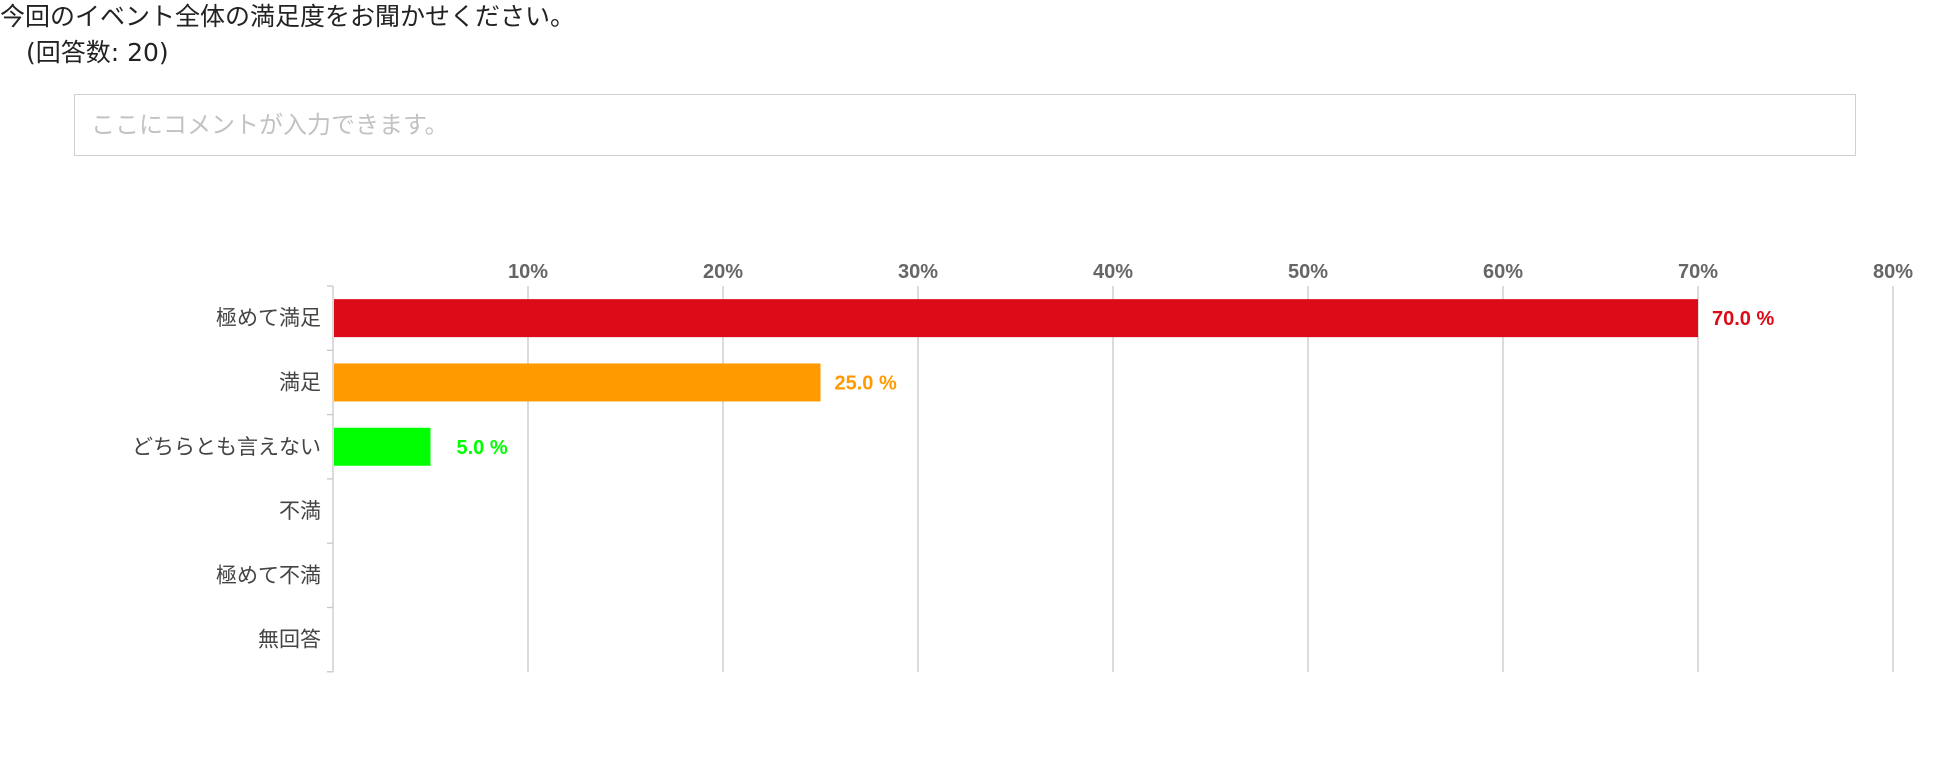 This screenshot has width=1950, height=764. Describe the element at coordinates (866, 383) in the screenshot. I see `data-label: 25.0 %` at that location.